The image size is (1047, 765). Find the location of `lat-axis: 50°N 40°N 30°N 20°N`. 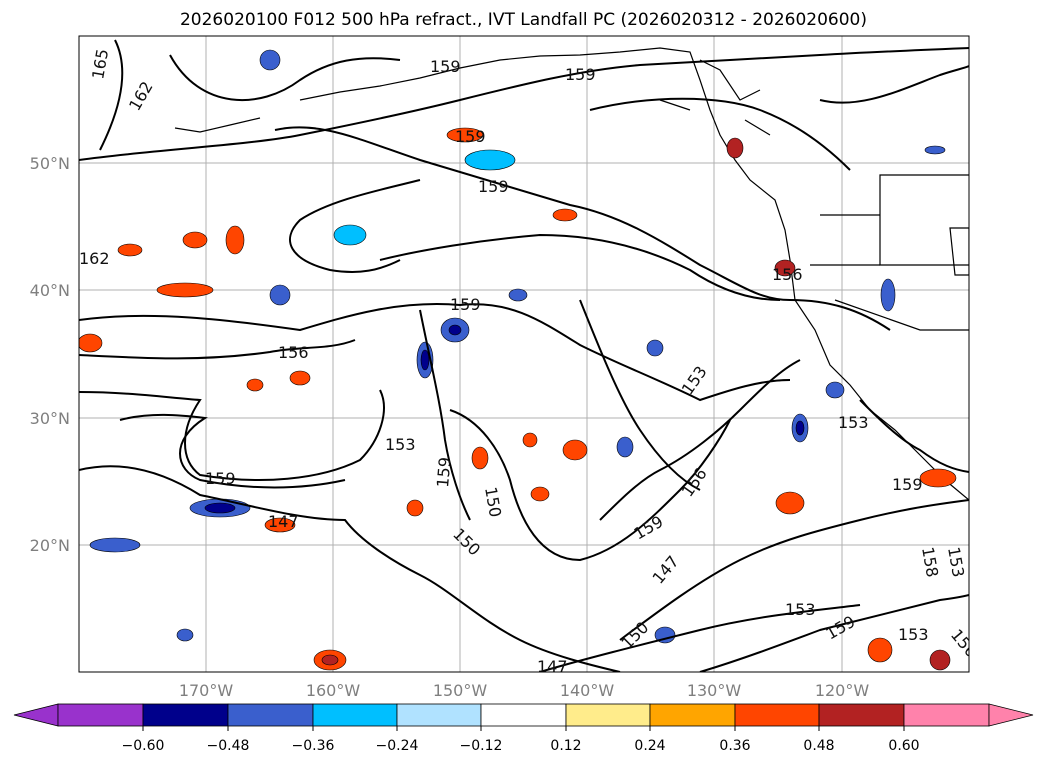

lat-axis: 50°N 40°N 30°N 20°N is located at coordinates (50, 354).